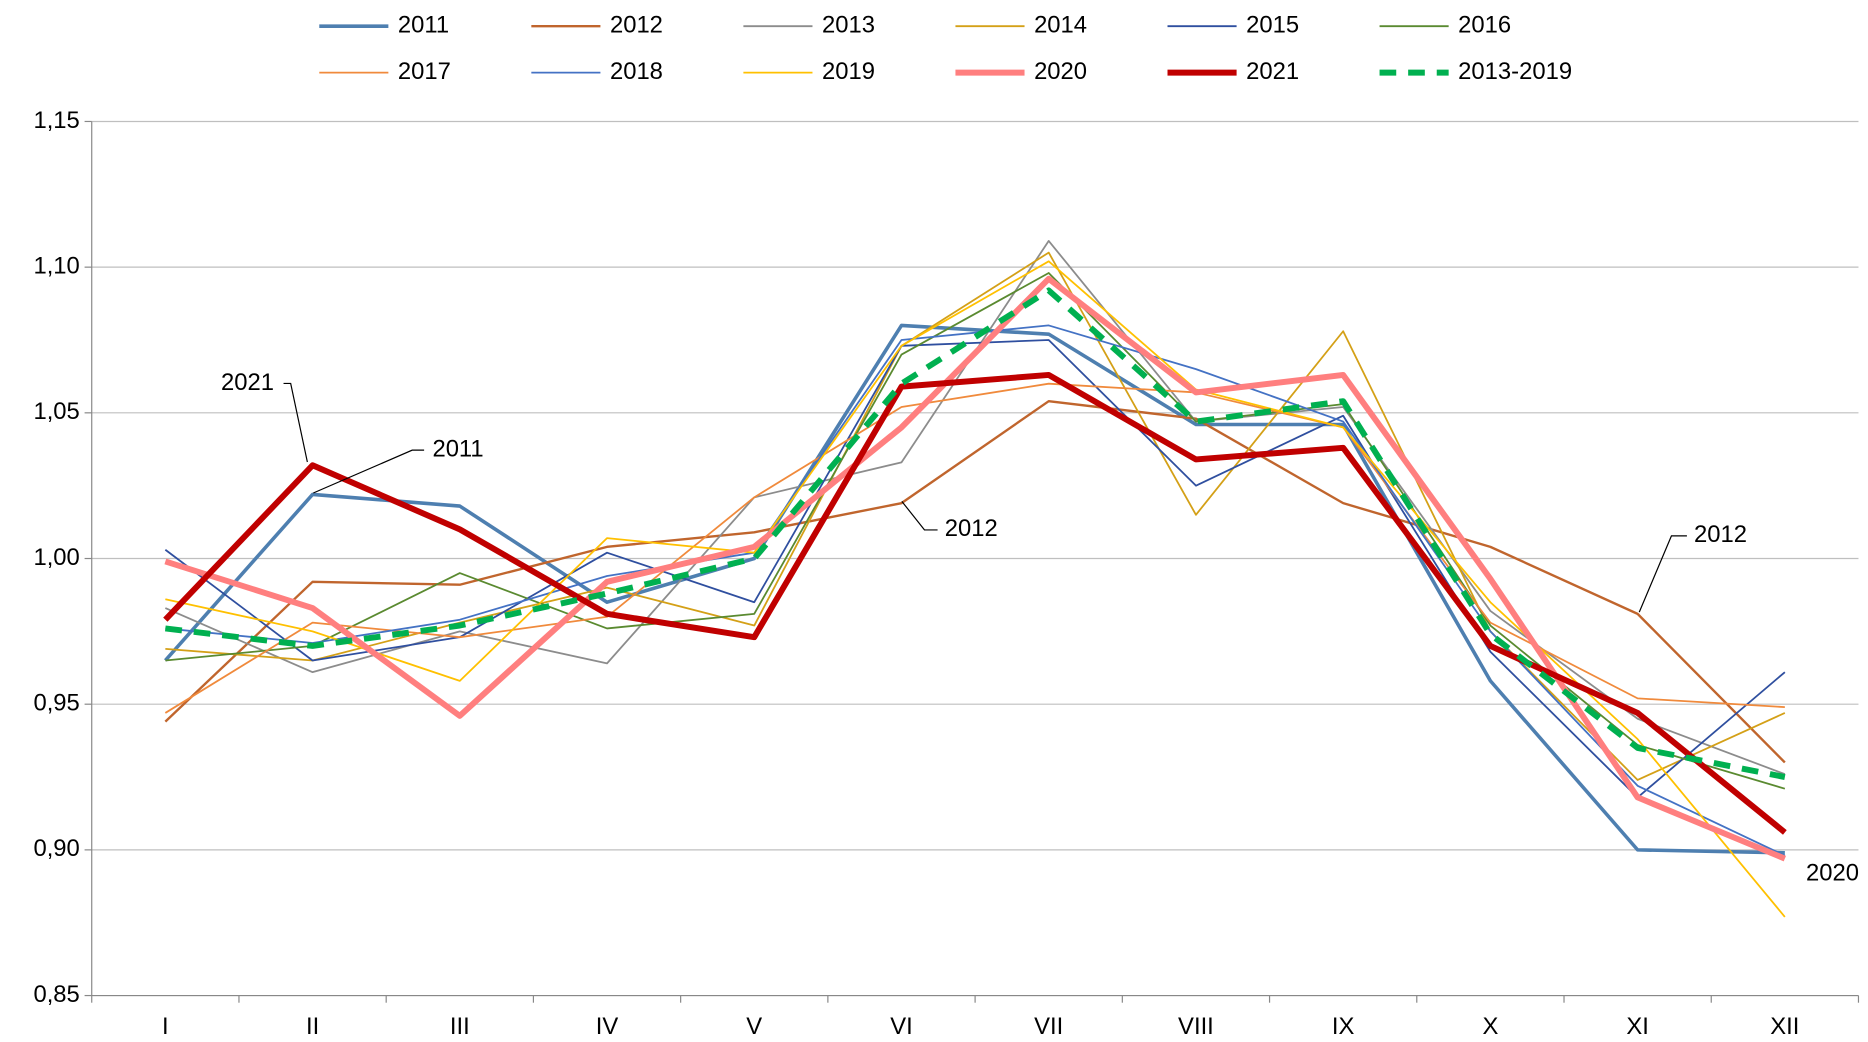 This screenshot has width=1868, height=1042. I want to click on legend-label: 2013, so click(848, 24).